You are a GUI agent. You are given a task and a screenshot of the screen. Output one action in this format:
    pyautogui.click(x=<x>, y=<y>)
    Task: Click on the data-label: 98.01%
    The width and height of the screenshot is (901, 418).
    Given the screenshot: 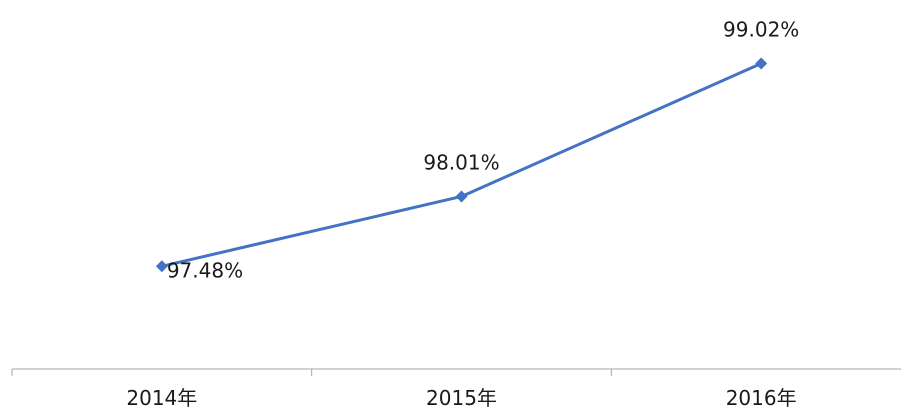 What is the action you would take?
    pyautogui.click(x=461, y=162)
    